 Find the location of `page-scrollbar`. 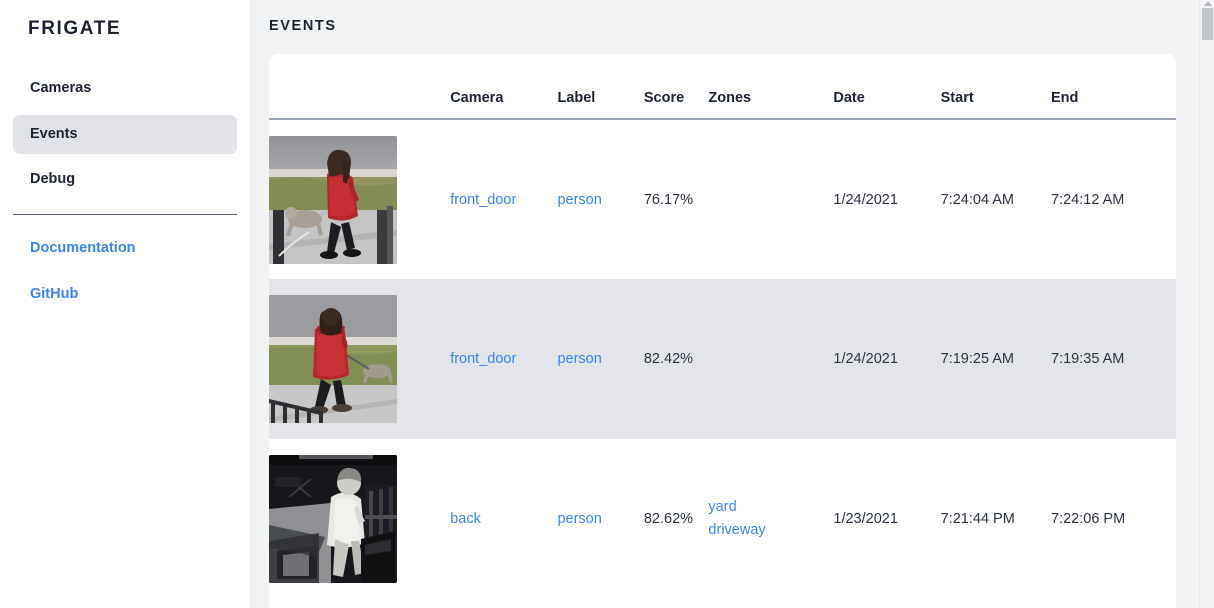

page-scrollbar is located at coordinates (1206, 304).